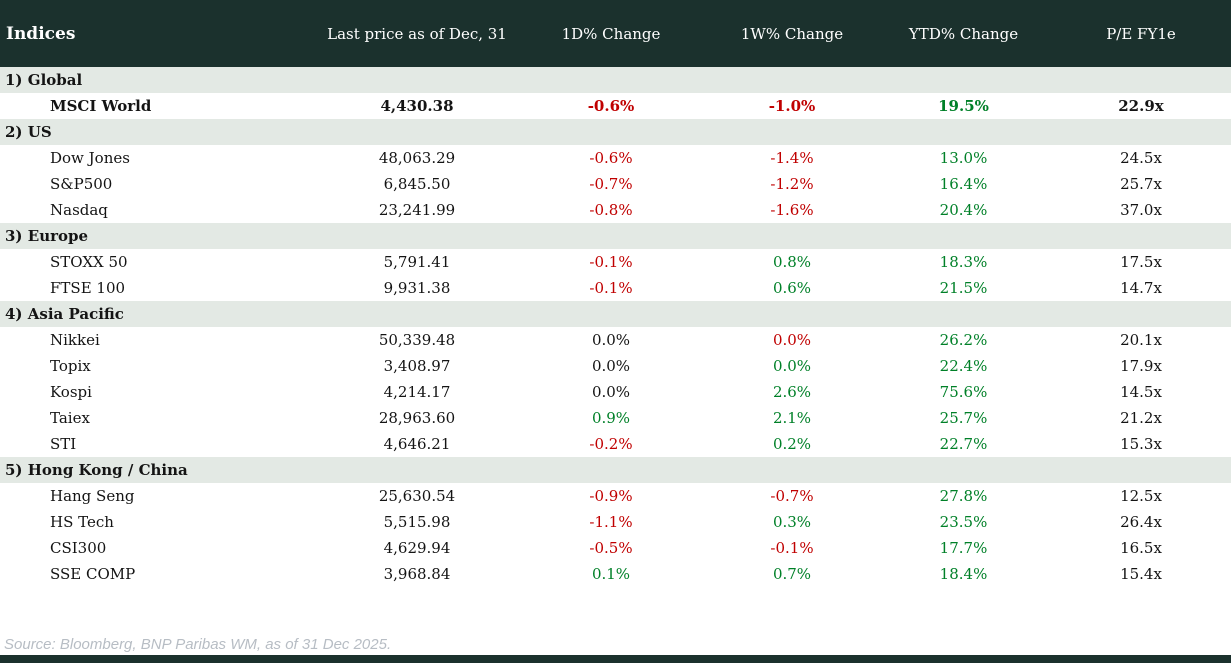 Image resolution: width=1231 pixels, height=663 pixels. What do you see at coordinates (70, 418) in the screenshot?
I see `cell-index-name: Taiex` at bounding box center [70, 418].